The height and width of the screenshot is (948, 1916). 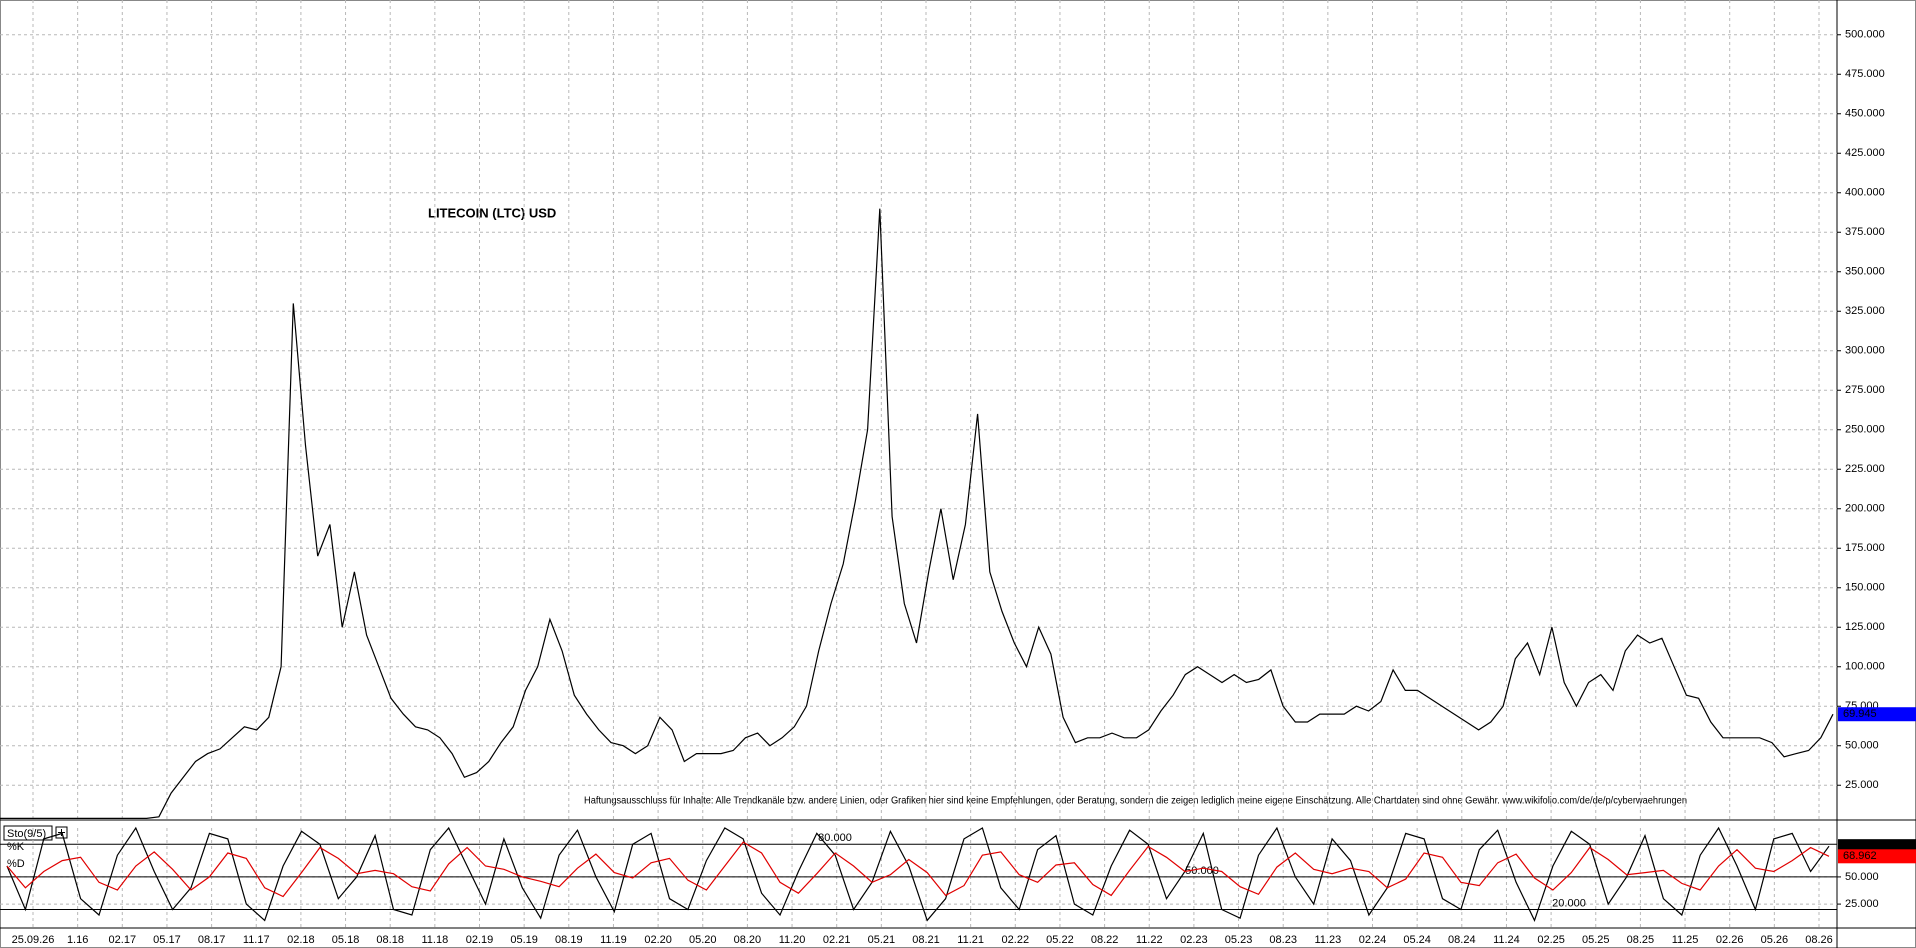 I want to click on x-tick-label: 11.18, so click(x=434, y=940).